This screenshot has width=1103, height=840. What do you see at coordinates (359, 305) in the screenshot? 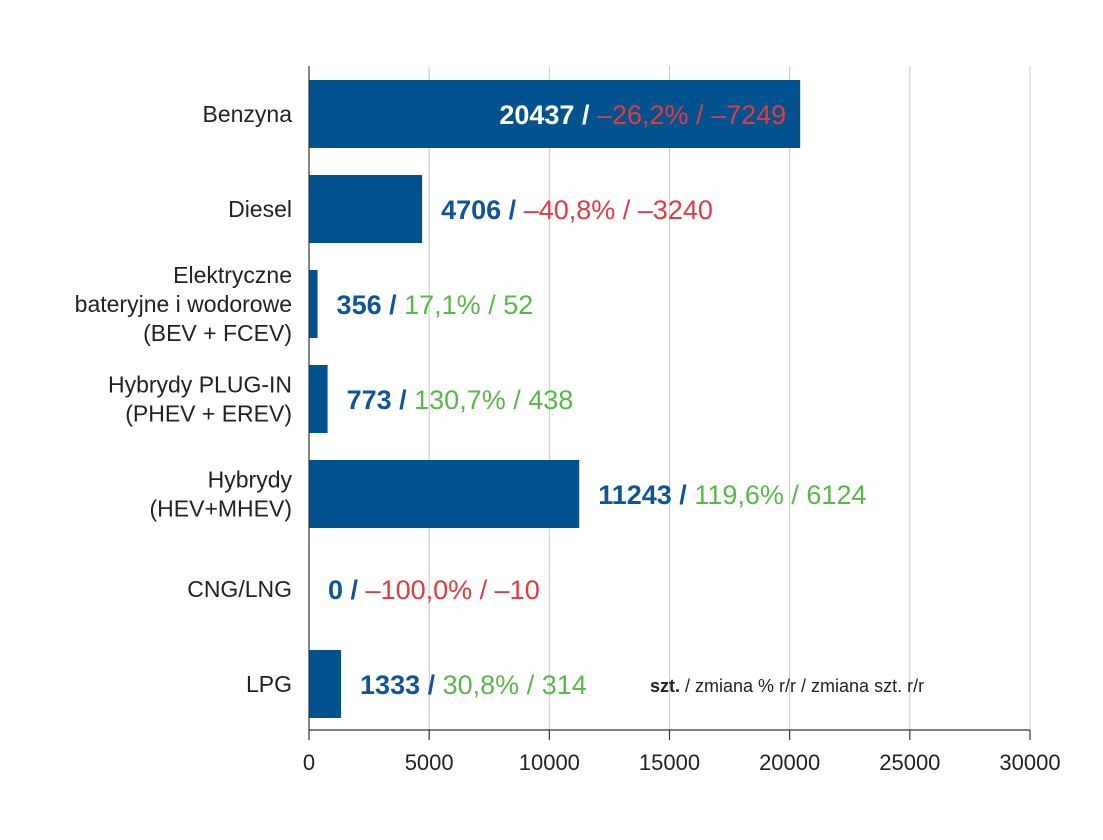
I see `data-label-value: 356` at bounding box center [359, 305].